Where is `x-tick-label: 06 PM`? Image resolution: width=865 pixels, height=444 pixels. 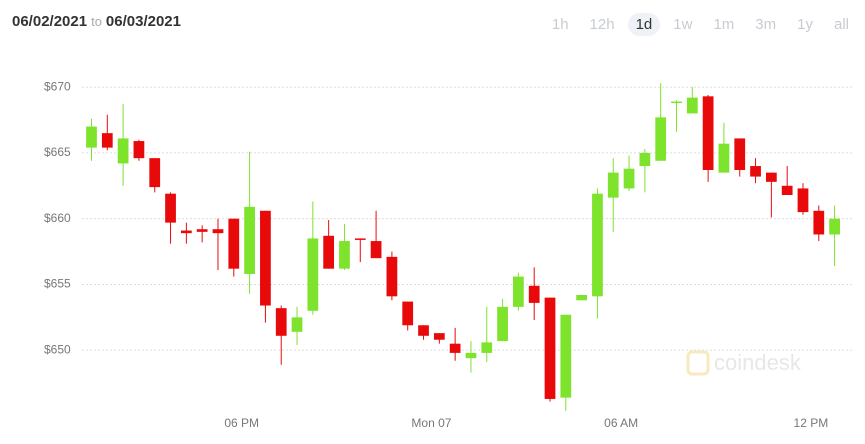 x-tick-label: 06 PM is located at coordinates (241, 423).